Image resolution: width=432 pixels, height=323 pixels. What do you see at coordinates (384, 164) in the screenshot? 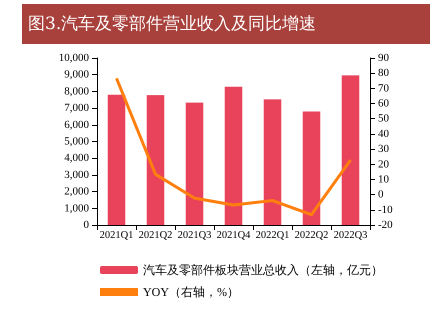
I see `y2-tick-label: 20` at bounding box center [384, 164].